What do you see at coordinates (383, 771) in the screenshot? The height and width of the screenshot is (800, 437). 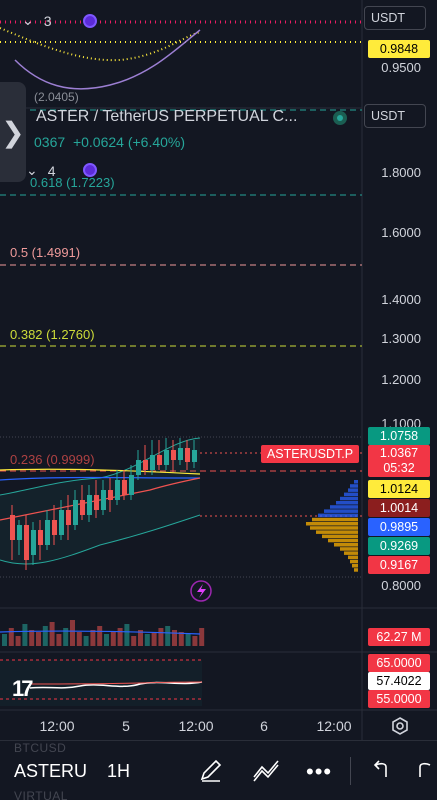 I see `undo-icon` at bounding box center [383, 771].